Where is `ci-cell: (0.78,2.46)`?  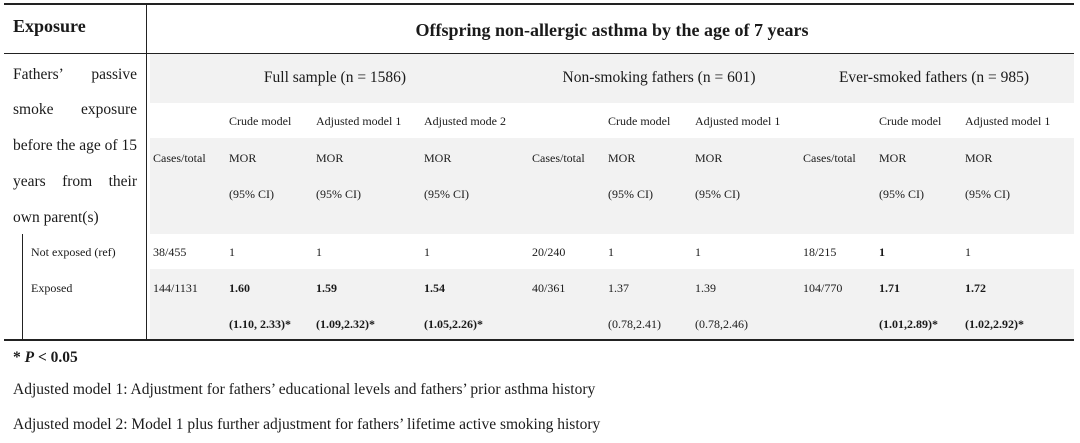
ci-cell: (0.78,2.46) is located at coordinates (721, 324).